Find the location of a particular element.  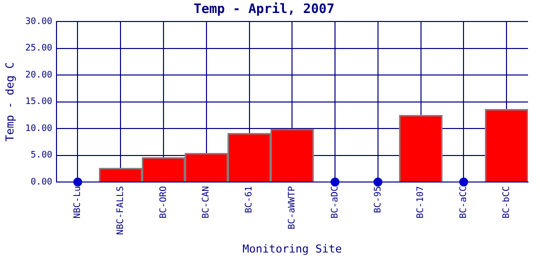

chart-title: Temp - April, 2007 is located at coordinates (264, 10).